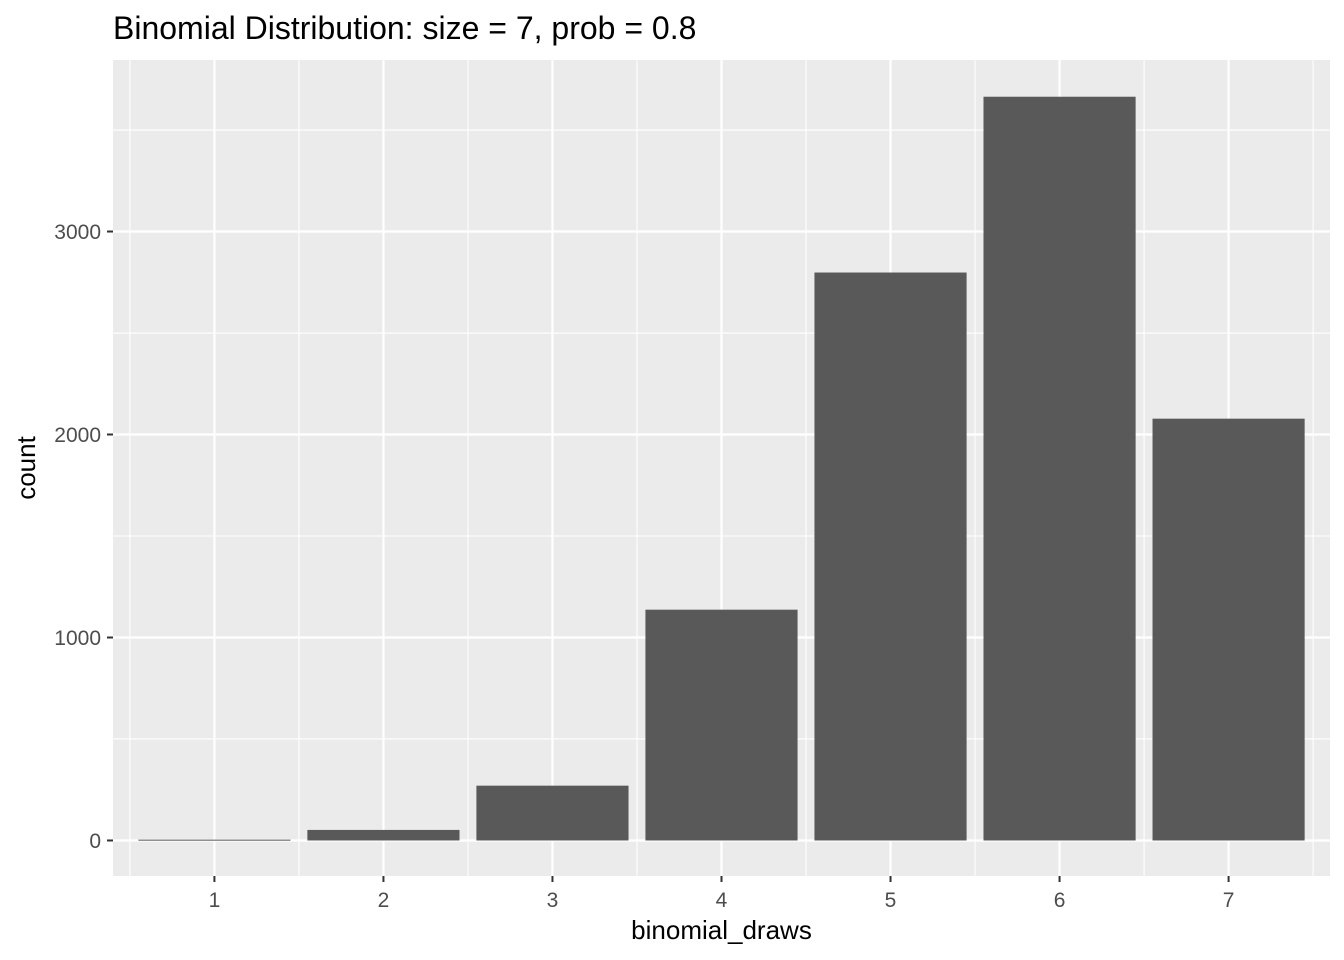 Image resolution: width=1344 pixels, height=960 pixels. What do you see at coordinates (77, 435) in the screenshot?
I see `y-tick-label: 2000` at bounding box center [77, 435].